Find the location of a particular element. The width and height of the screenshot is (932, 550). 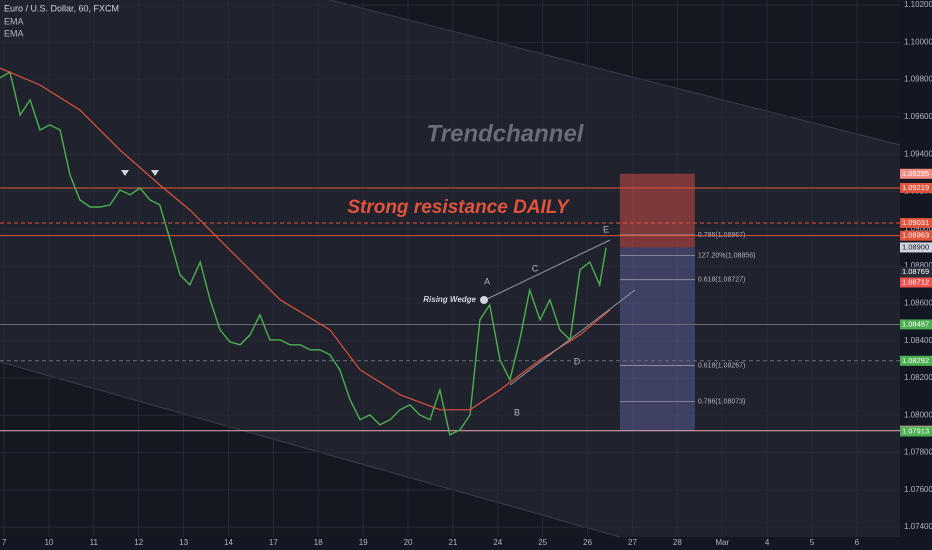

x-tick-label: 25 is located at coordinates (542, 542).